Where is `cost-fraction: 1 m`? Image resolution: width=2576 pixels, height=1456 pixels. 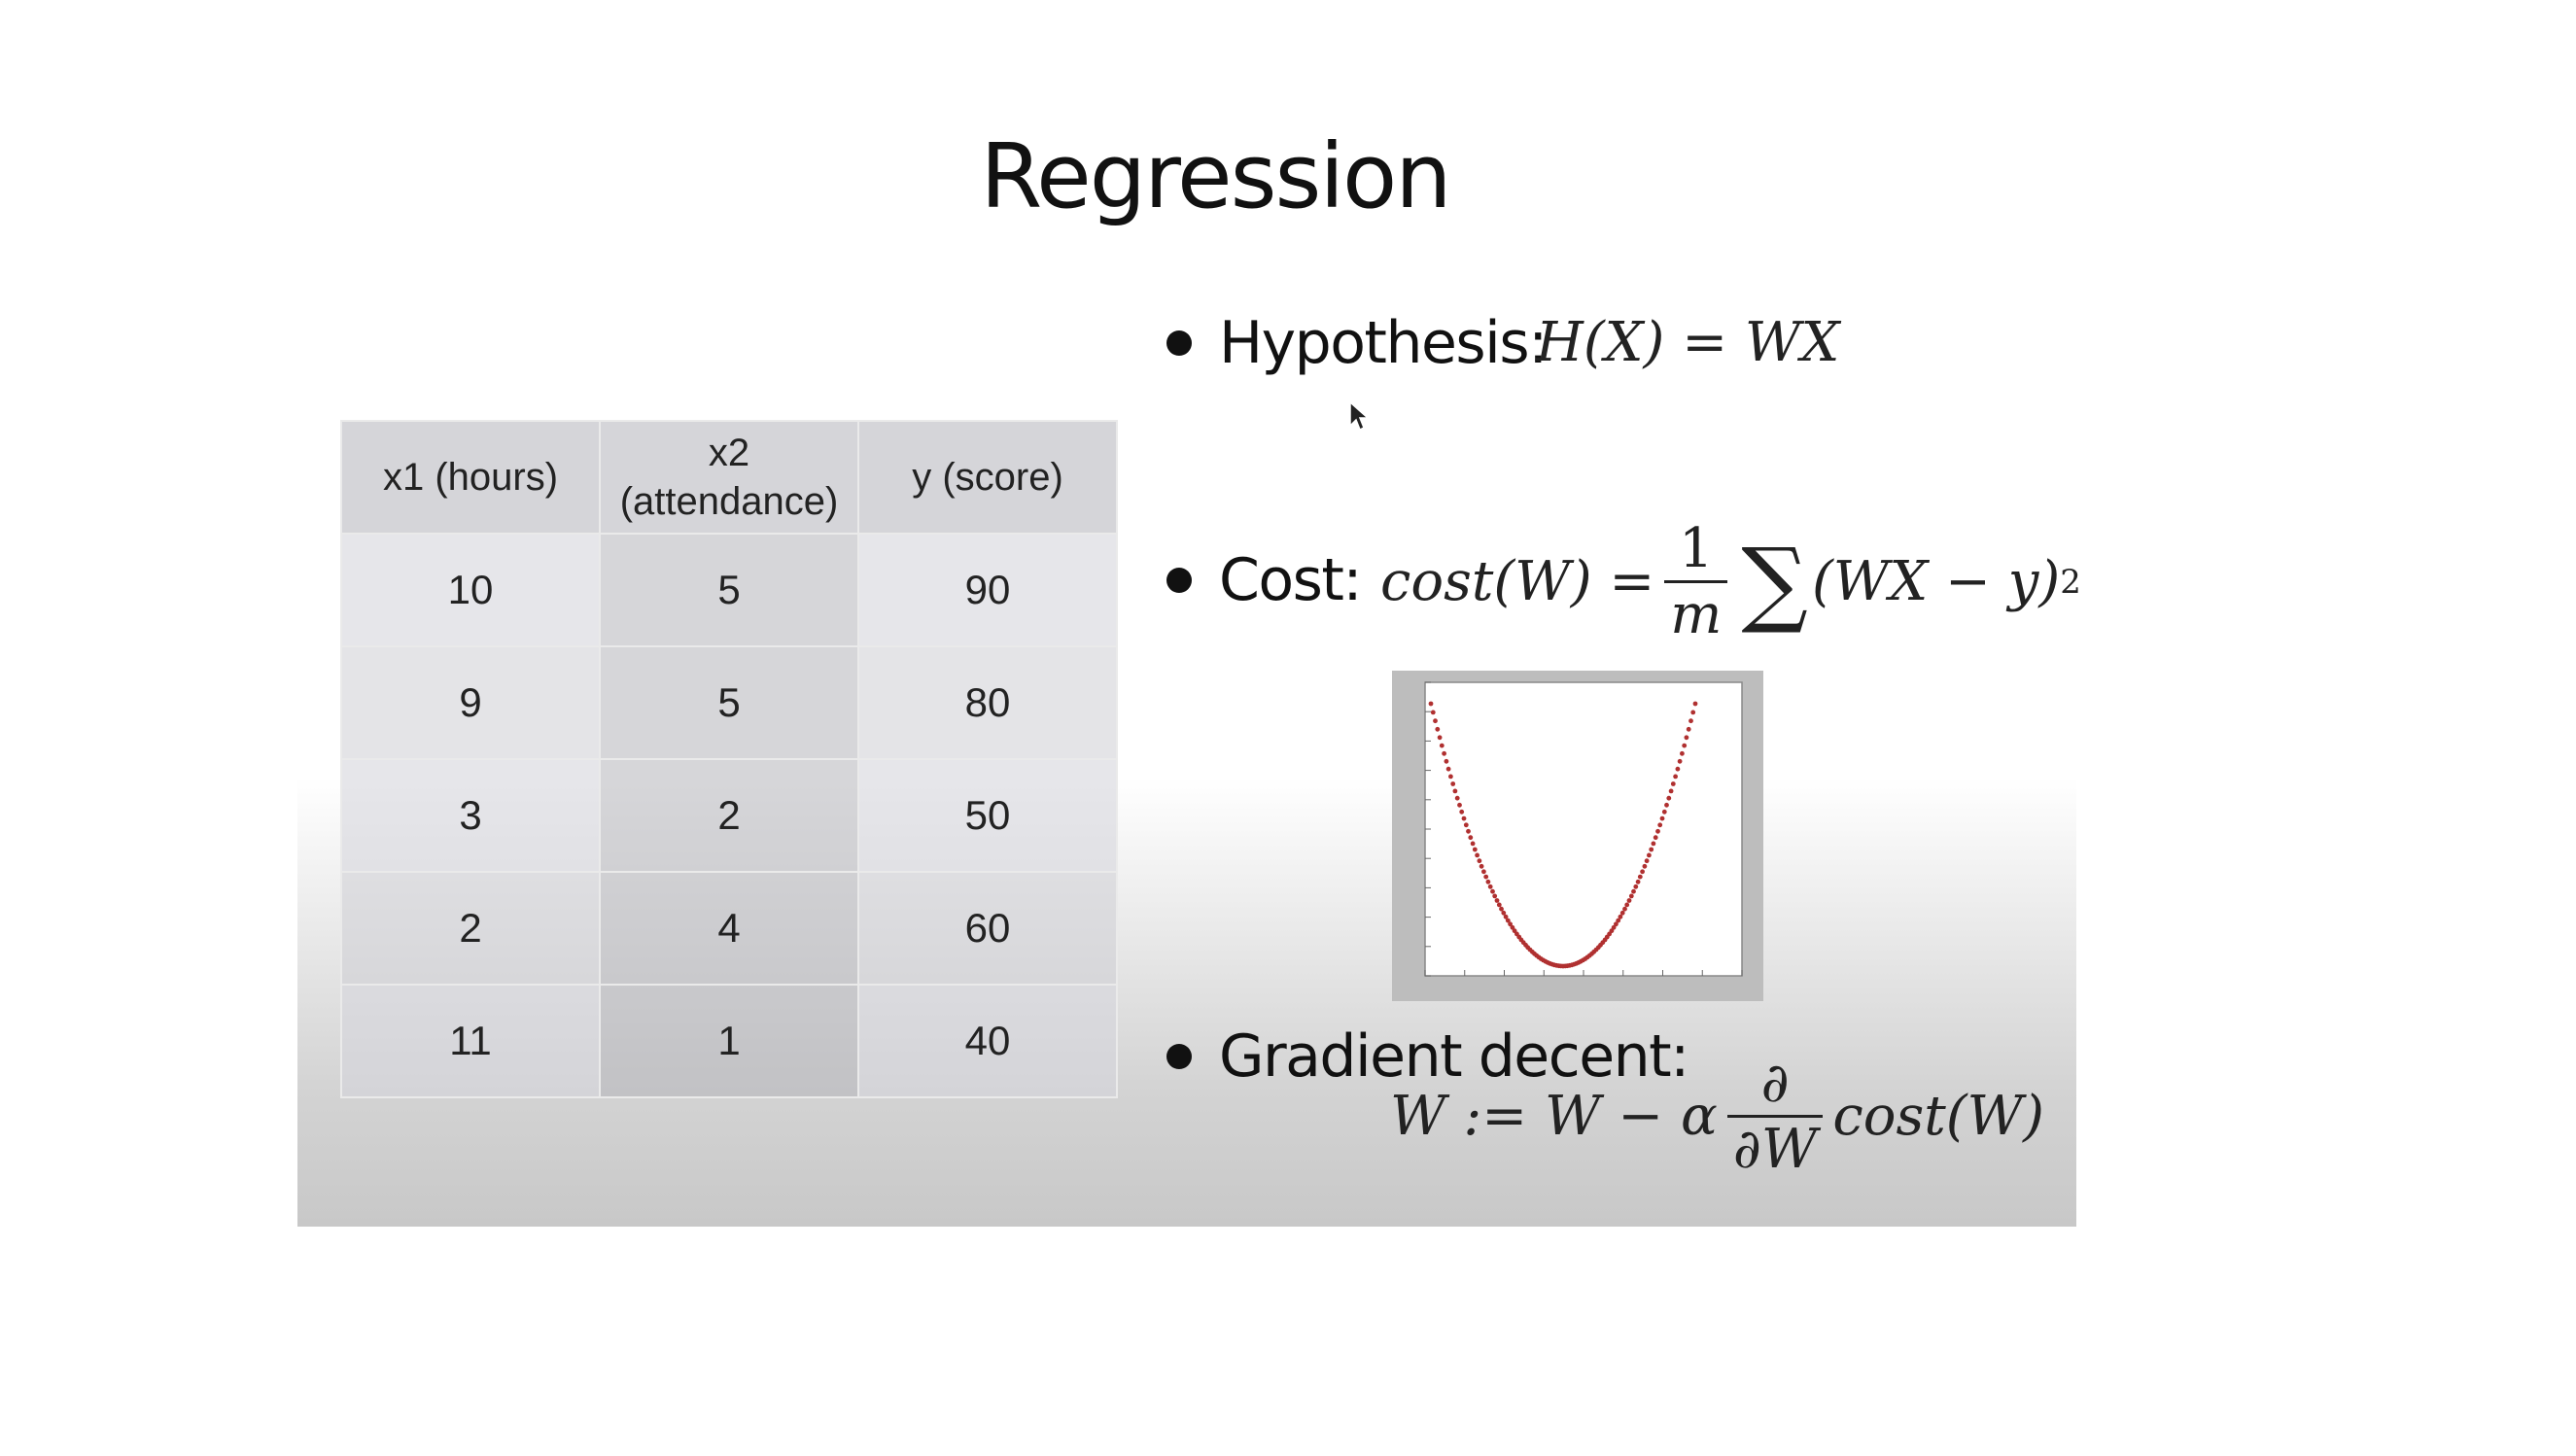 cost-fraction: 1 m is located at coordinates (1696, 581).